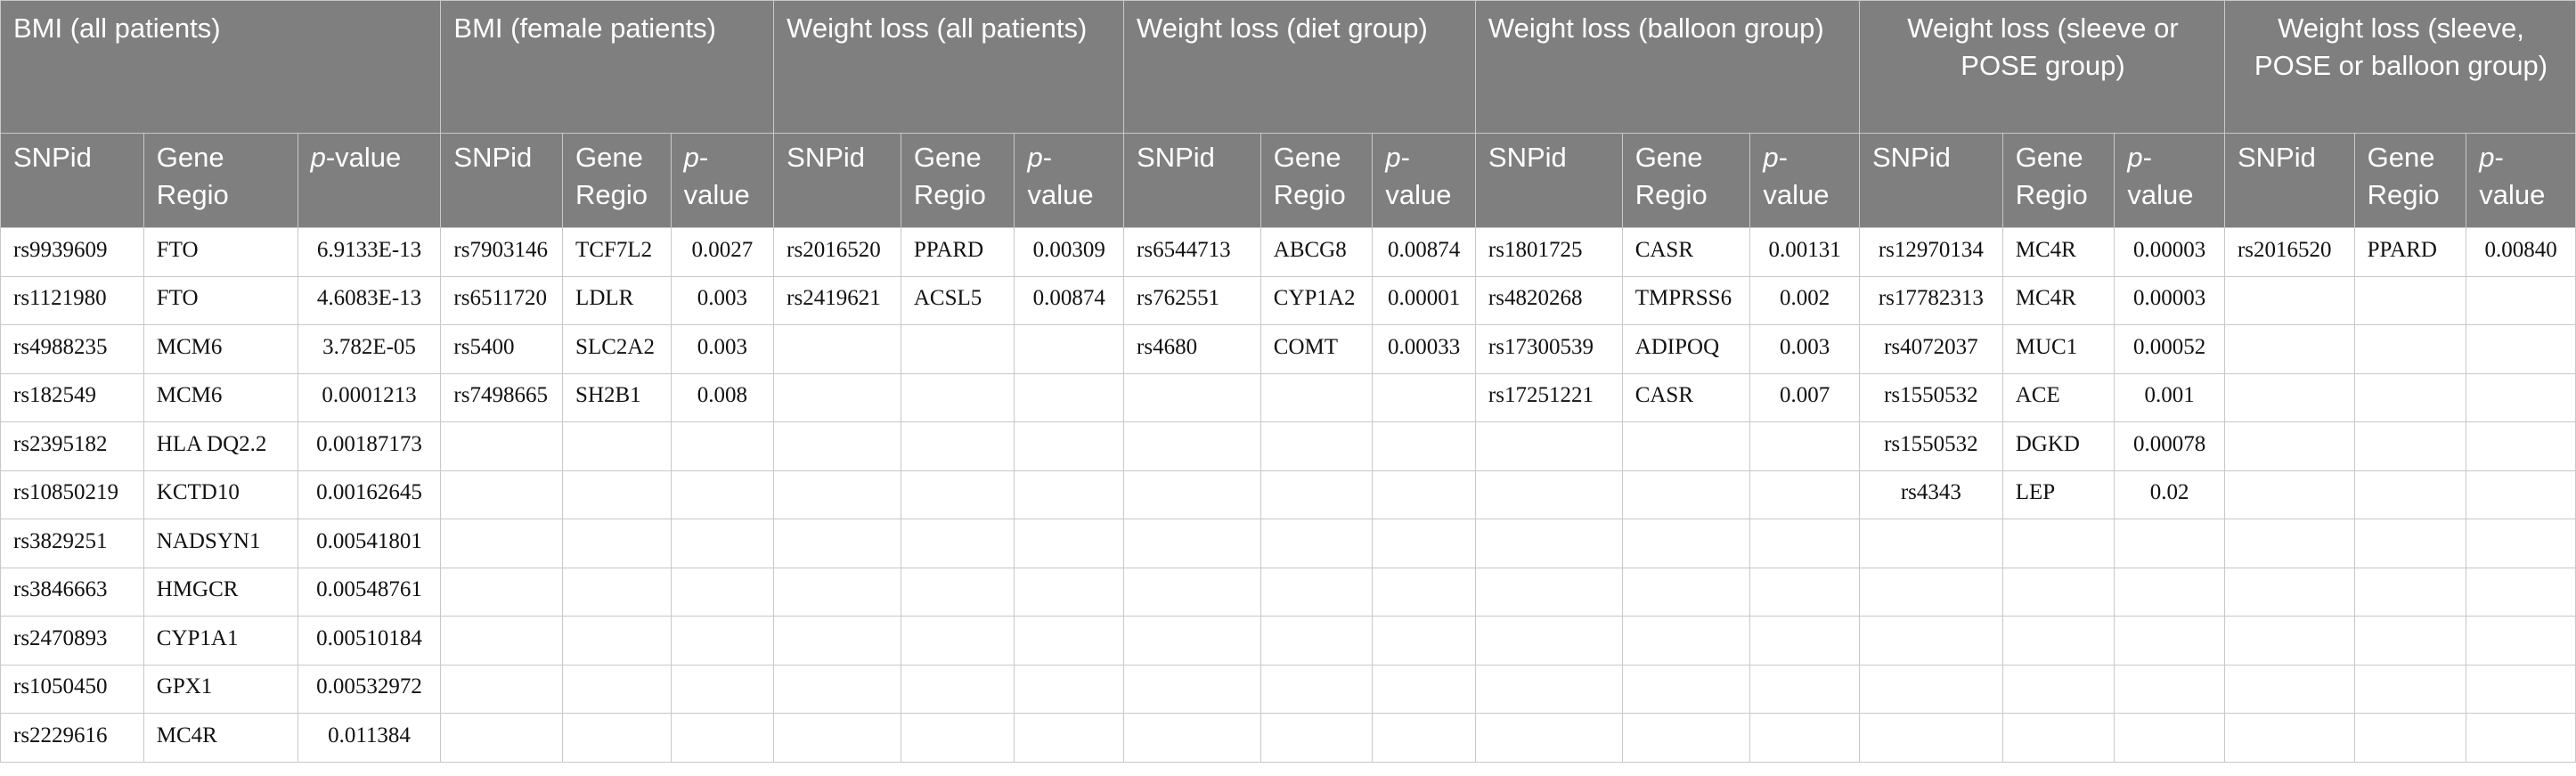 The width and height of the screenshot is (2576, 776). I want to click on p-value-cell: 0.02, so click(2170, 494).